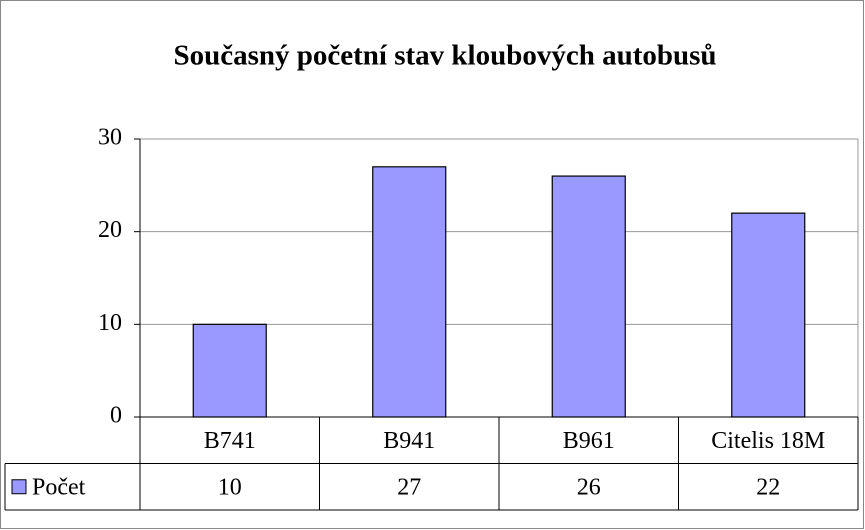 This screenshot has height=530, width=865. Describe the element at coordinates (110, 323) in the screenshot. I see `y-tick-label: 10` at that location.